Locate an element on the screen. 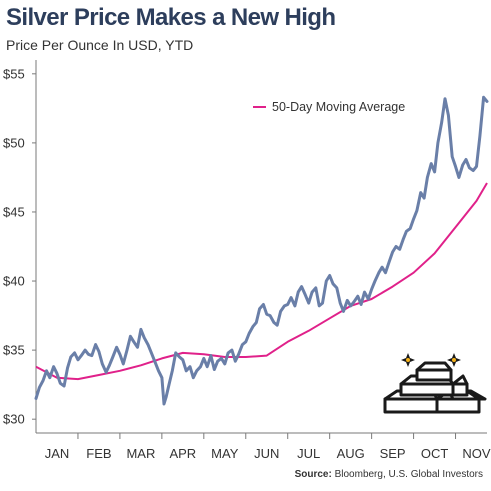 Image resolution: width=491 pixels, height=491 pixels. silver-bars-icon is located at coordinates (435, 383).